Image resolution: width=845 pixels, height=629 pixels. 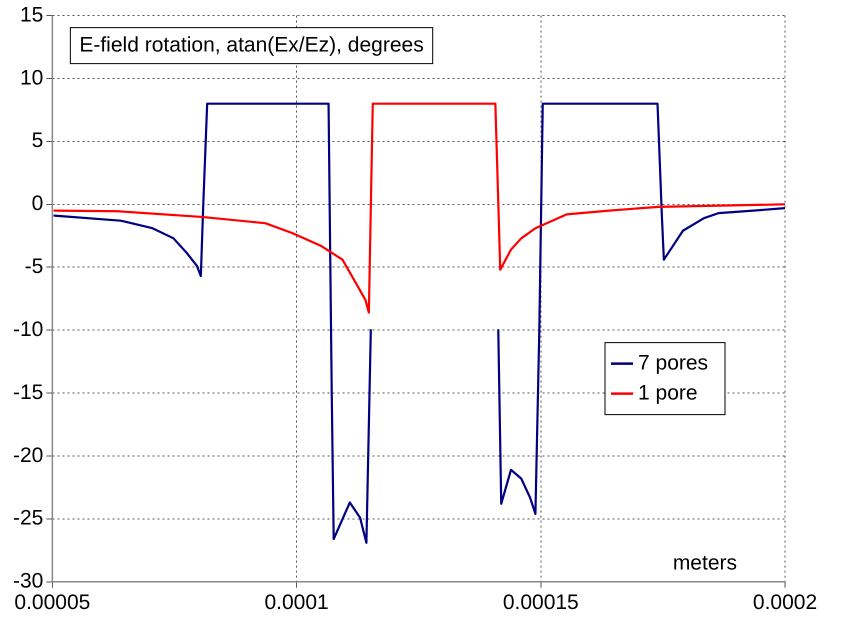 What do you see at coordinates (704, 563) in the screenshot?
I see `x-axis-title: meters` at bounding box center [704, 563].